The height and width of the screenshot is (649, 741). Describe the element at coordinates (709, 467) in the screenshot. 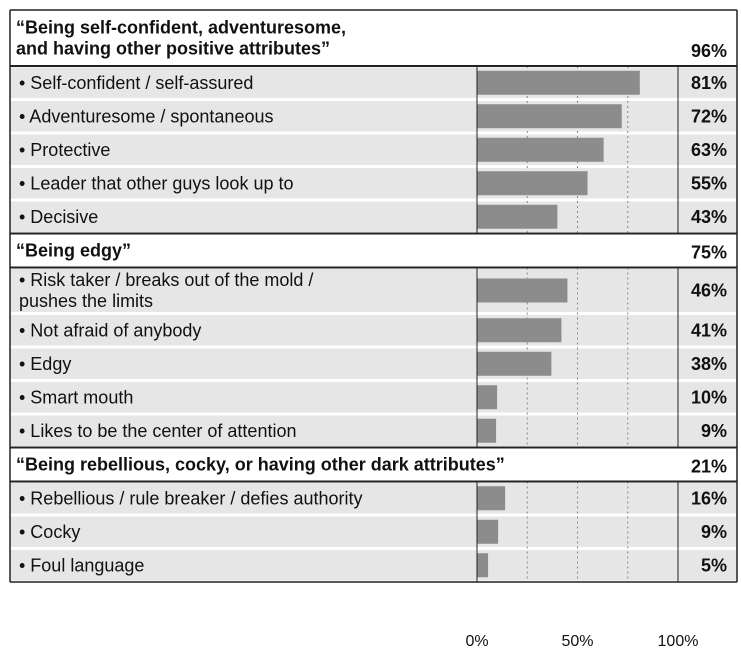

I see `group-percent: 21%` at that location.